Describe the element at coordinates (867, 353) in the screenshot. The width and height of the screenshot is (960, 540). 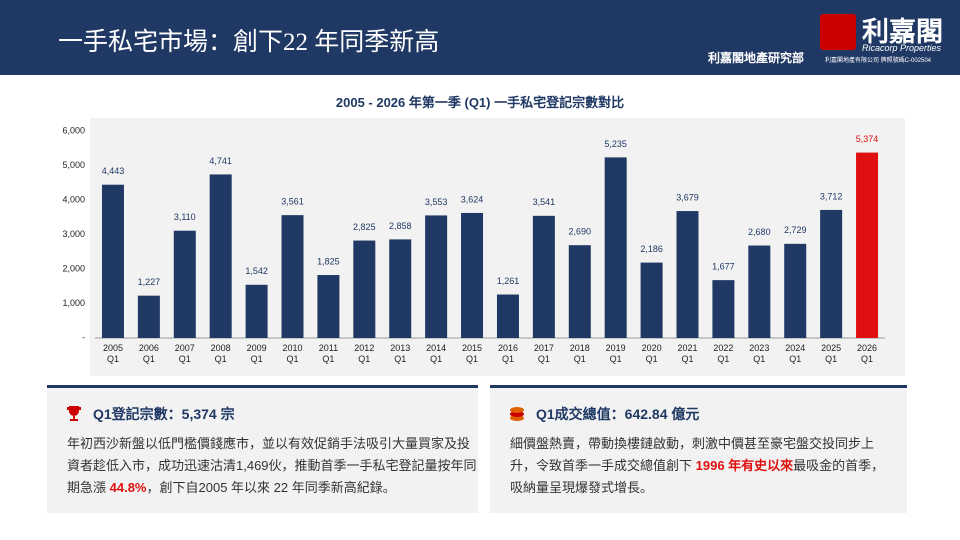
I see `x-tick-label: 2026 Q1` at that location.